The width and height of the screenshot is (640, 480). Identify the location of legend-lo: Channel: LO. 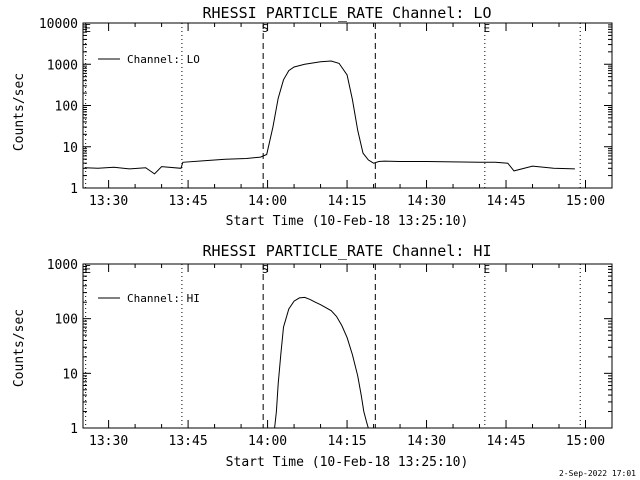
(149, 59).